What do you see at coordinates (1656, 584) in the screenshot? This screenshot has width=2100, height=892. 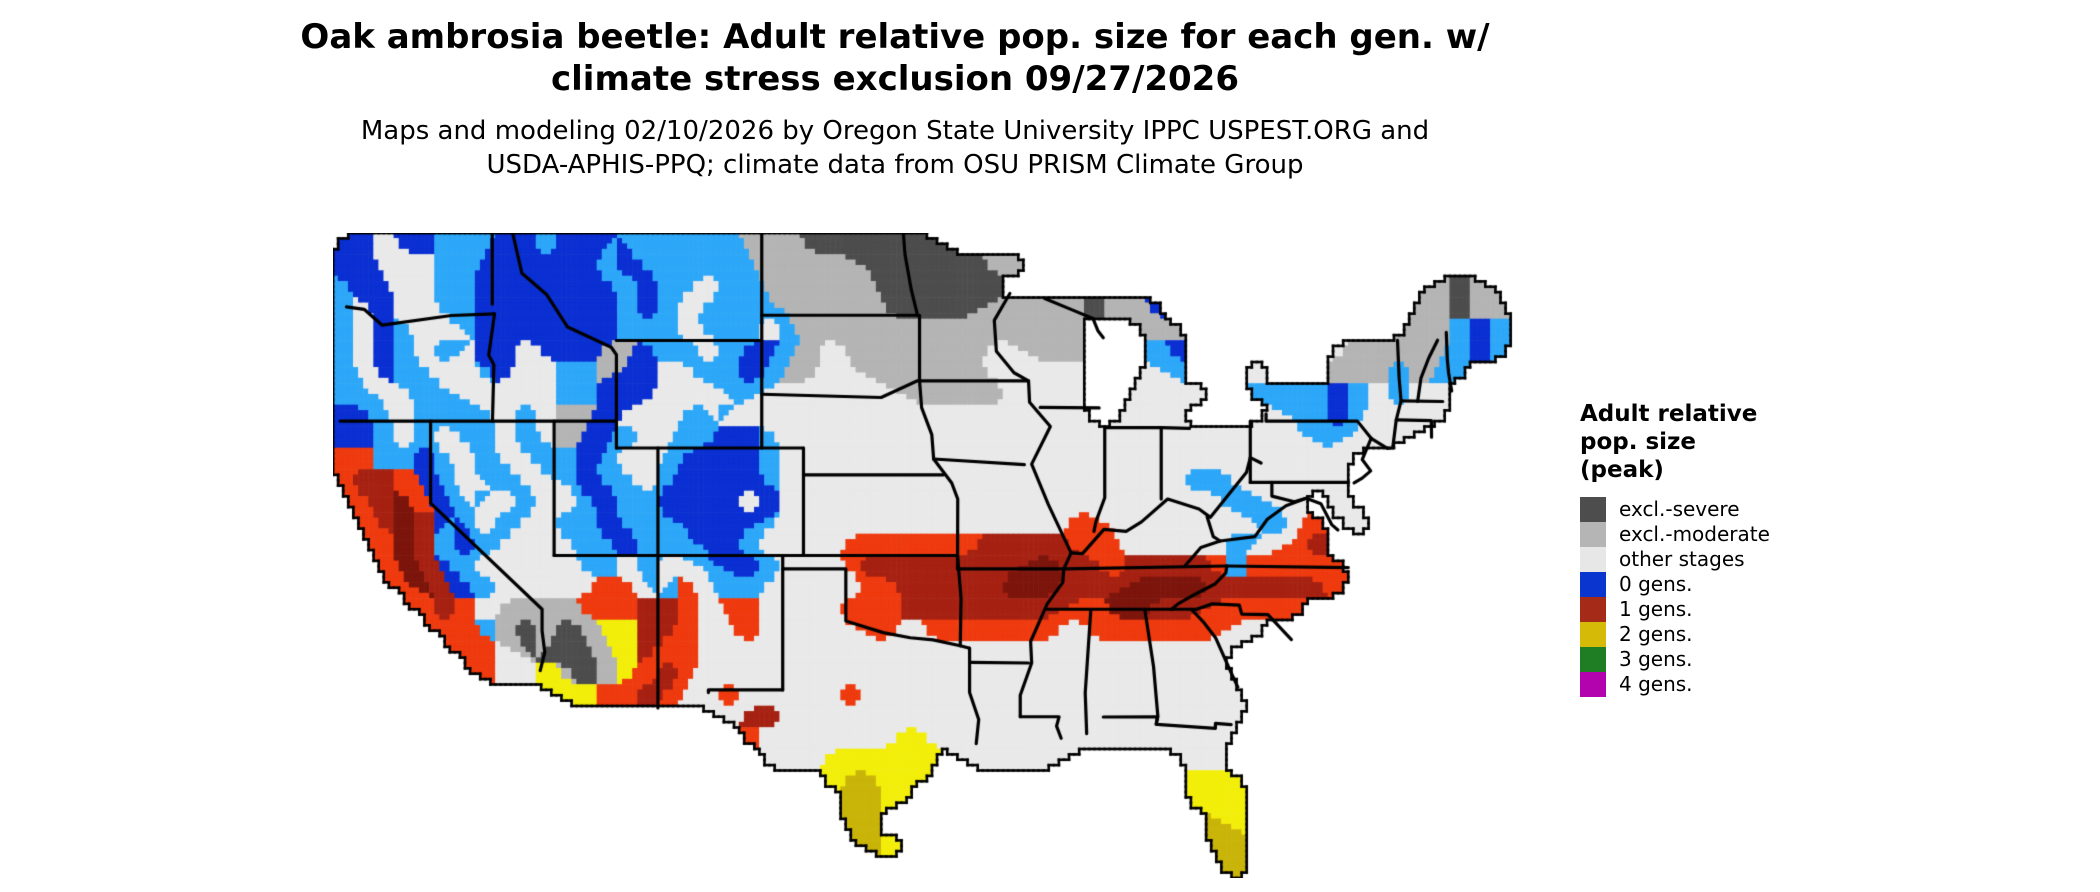 I see `legend-label: 0 gens.` at bounding box center [1656, 584].